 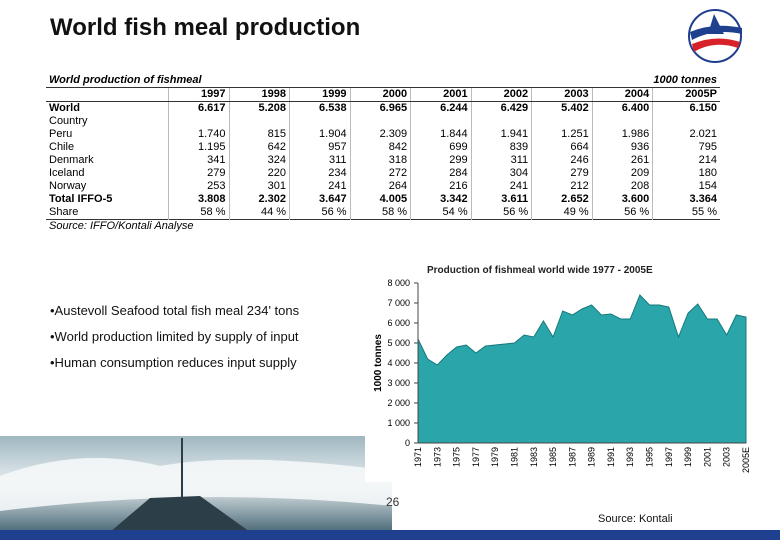 I want to click on table-cell: 341, so click(x=198, y=160).